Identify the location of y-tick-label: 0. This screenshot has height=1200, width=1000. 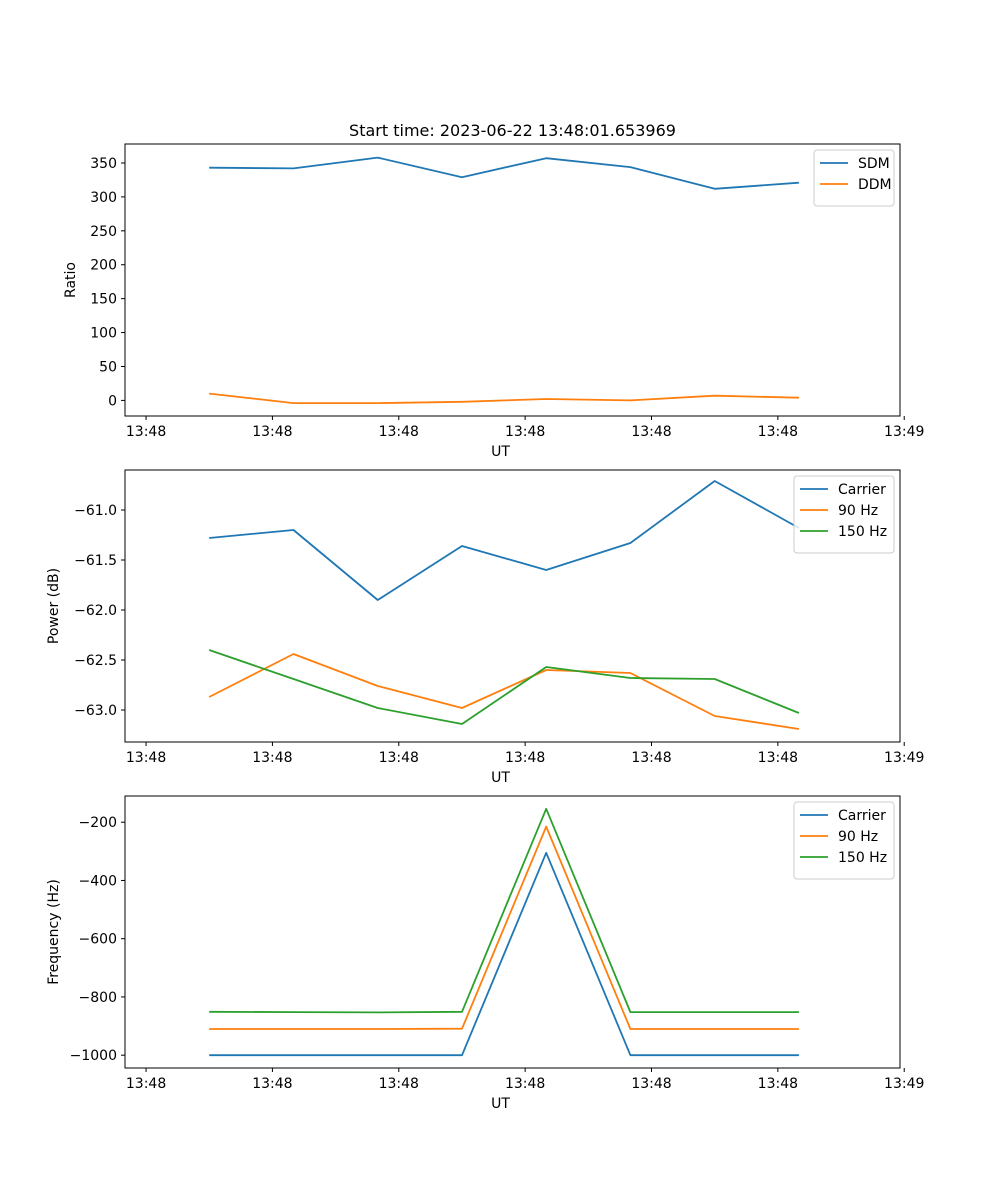
(112, 401).